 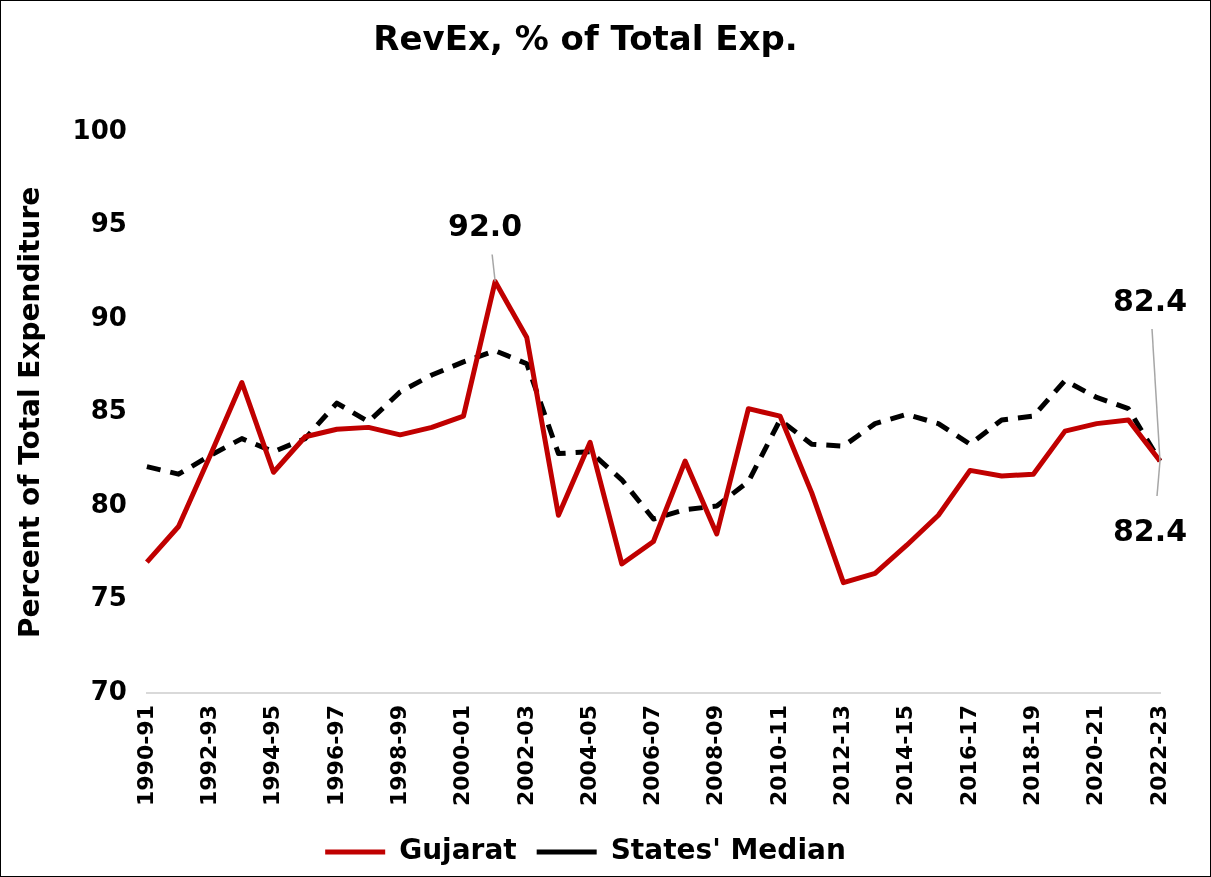 What do you see at coordinates (1158, 756) in the screenshot?
I see `x-tick-label: 2022-23` at bounding box center [1158, 756].